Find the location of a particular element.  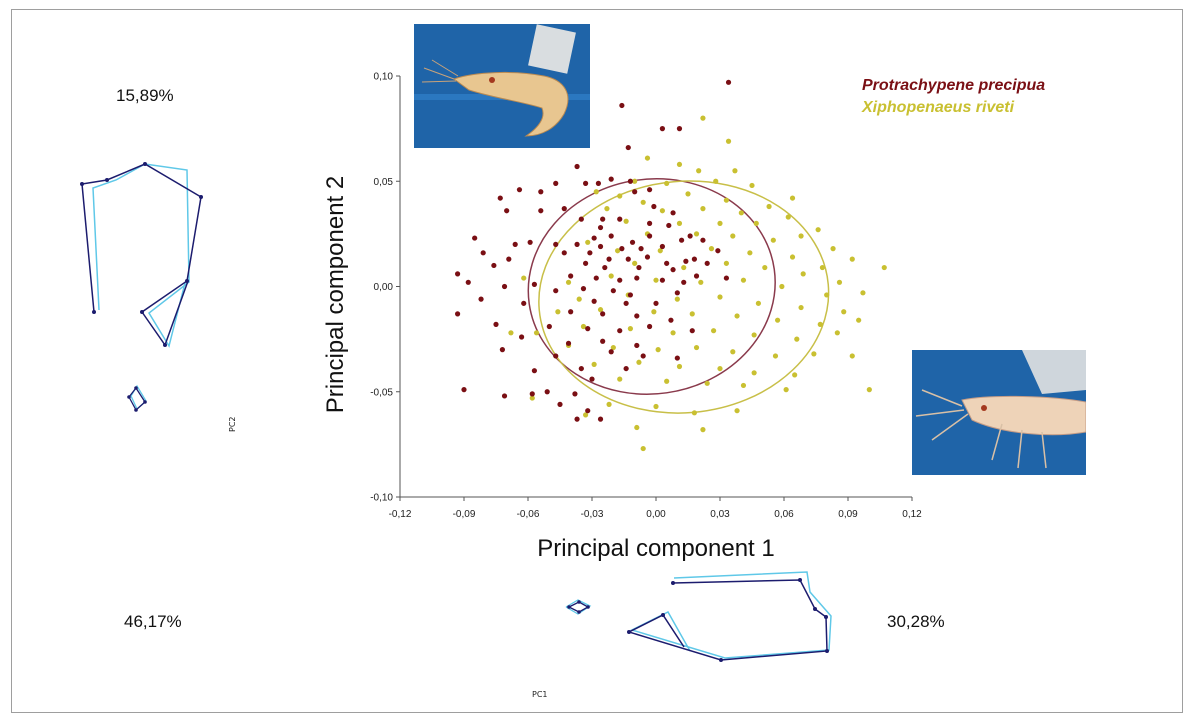

x-tick-label: -0,03 is located at coordinates (592, 514).